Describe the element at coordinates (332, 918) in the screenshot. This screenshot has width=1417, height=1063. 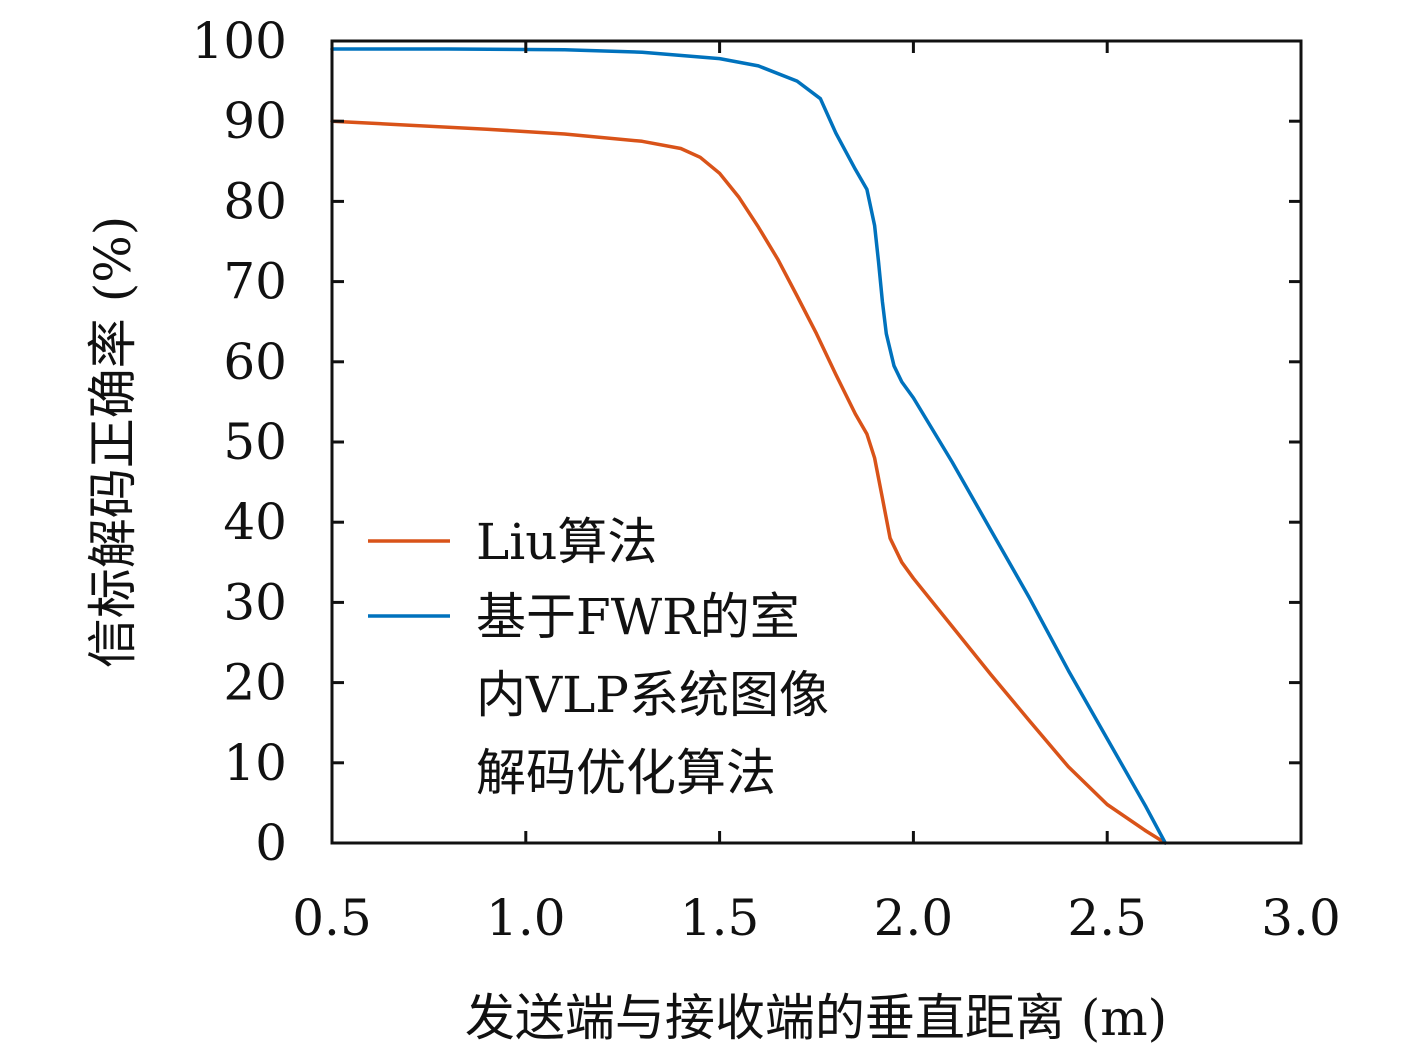
I see `x-tick-label: 0.5` at that location.